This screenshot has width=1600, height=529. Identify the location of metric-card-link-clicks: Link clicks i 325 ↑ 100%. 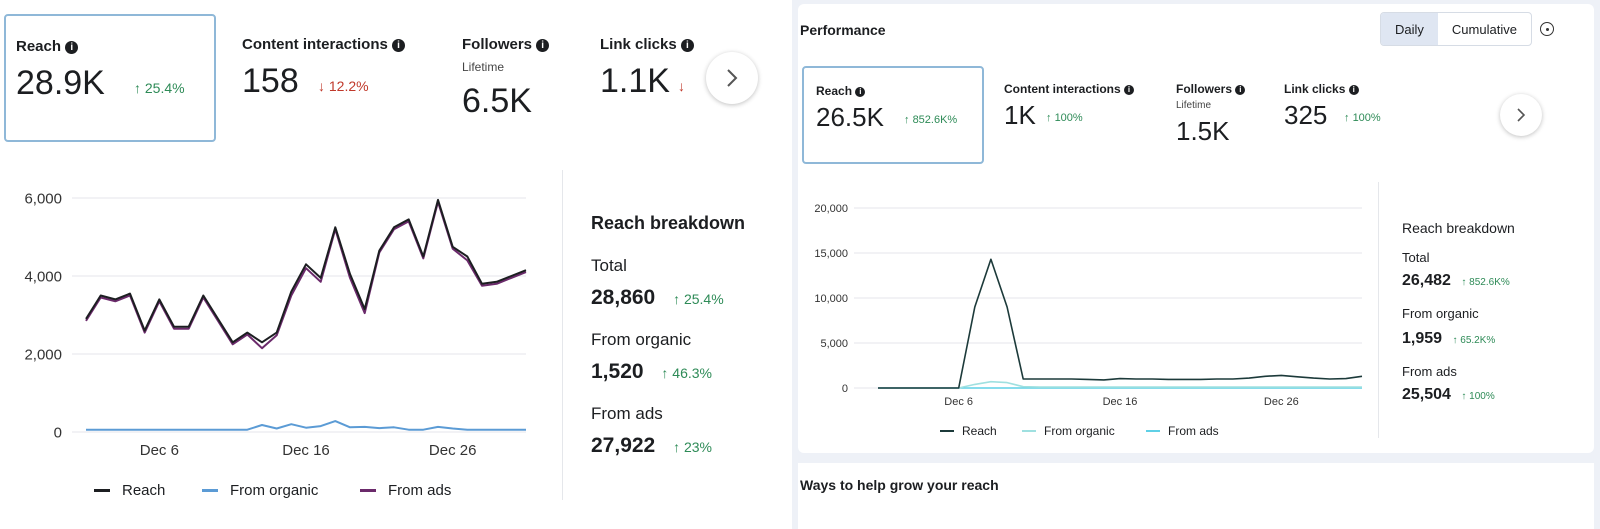
(1348, 113).